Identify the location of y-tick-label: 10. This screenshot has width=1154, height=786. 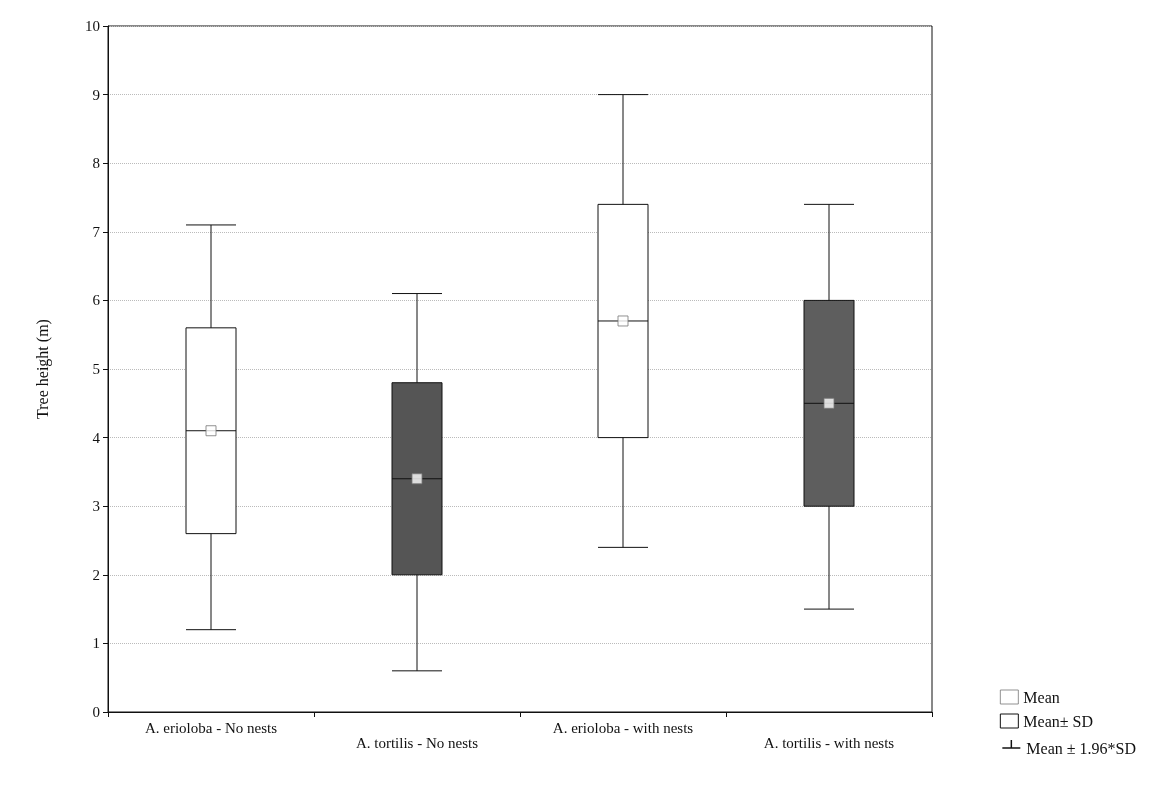
(92, 26).